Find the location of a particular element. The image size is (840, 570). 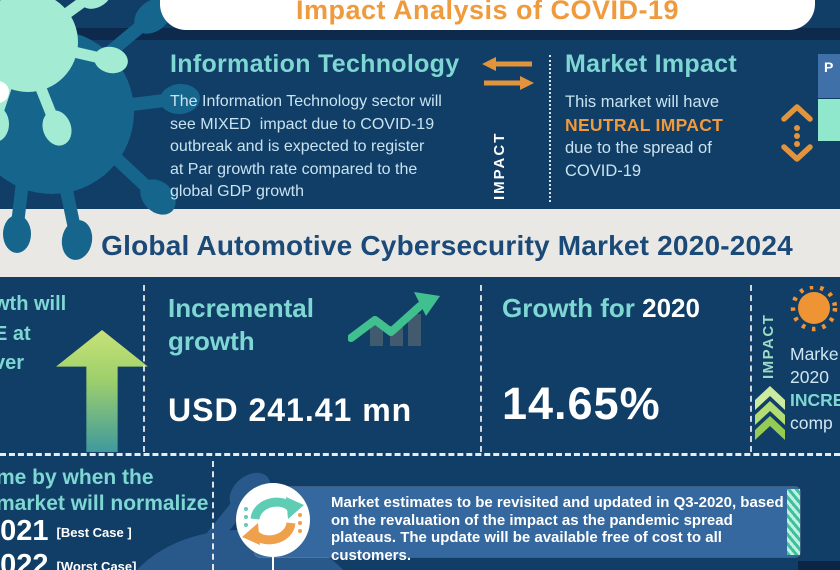

note-striped-edge is located at coordinates (793, 522).